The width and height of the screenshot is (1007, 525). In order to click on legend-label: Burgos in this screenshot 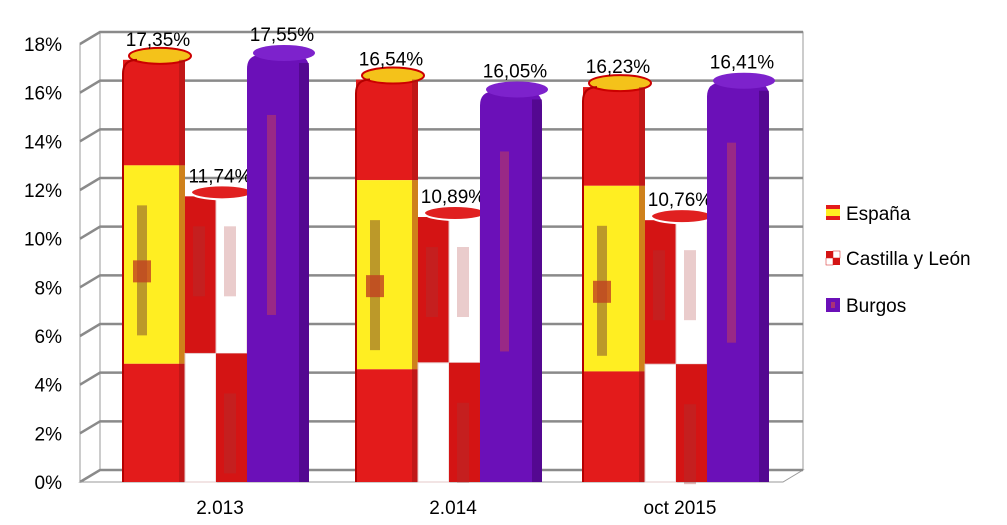, I will do `click(876, 306)`.